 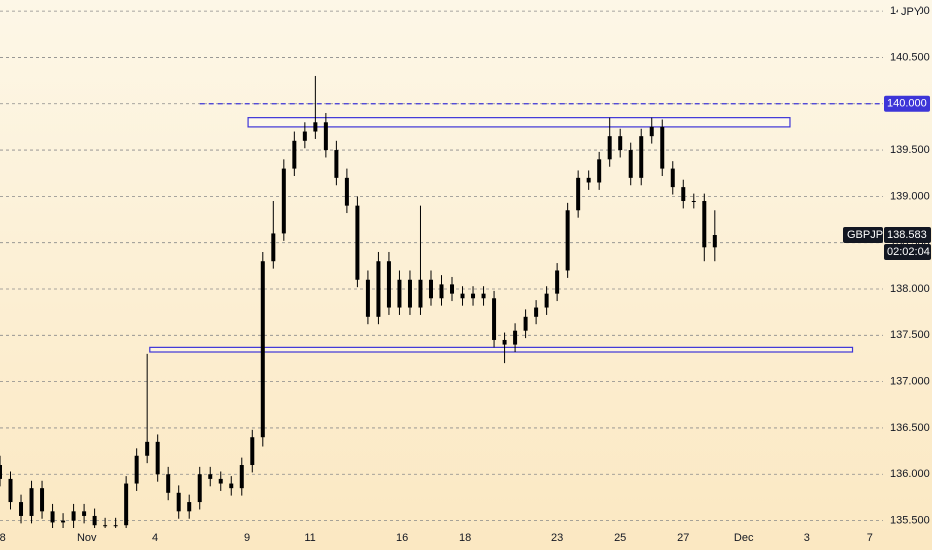 I want to click on x-tick-label: Dec, so click(x=744, y=538).